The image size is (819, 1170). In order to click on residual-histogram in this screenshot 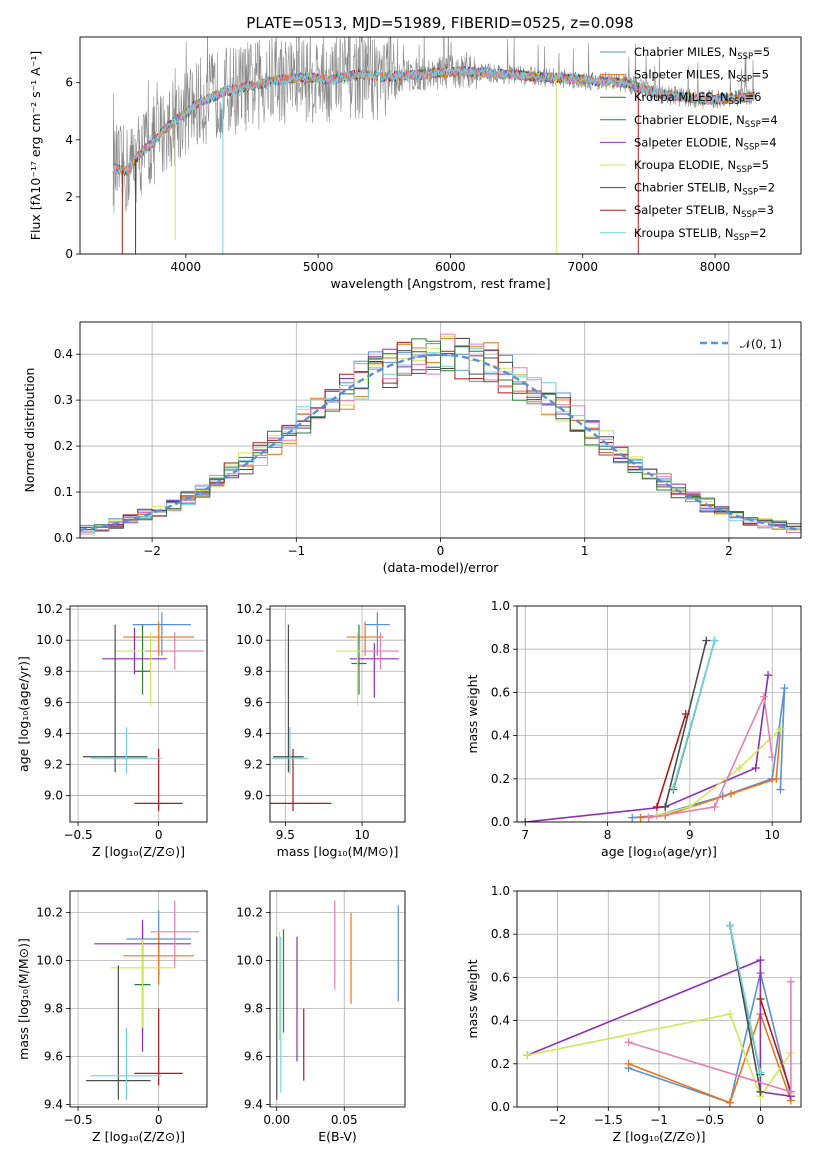, I will do `click(440, 434)`.